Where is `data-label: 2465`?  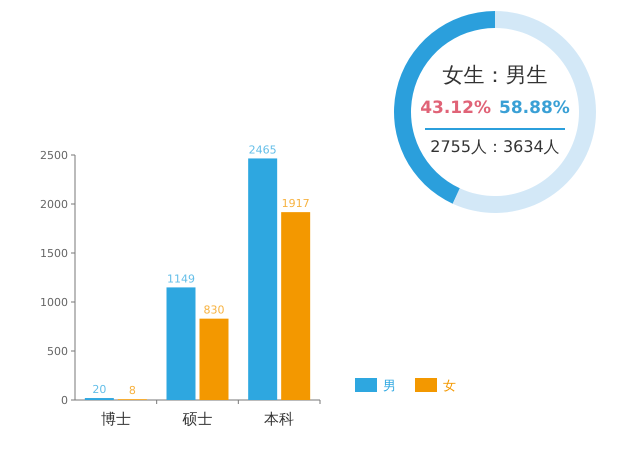 data-label: 2465 is located at coordinates (262, 149).